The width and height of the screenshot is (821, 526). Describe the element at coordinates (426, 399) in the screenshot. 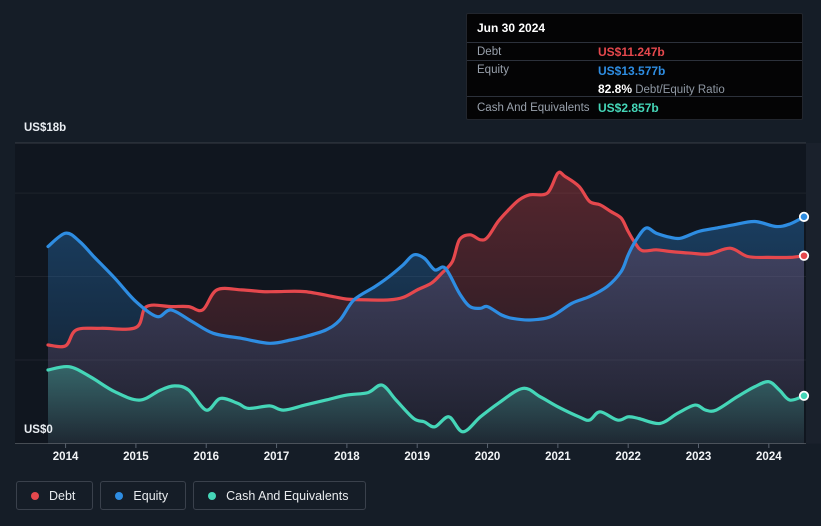

I see `cash-and-equivalents-line` at that location.